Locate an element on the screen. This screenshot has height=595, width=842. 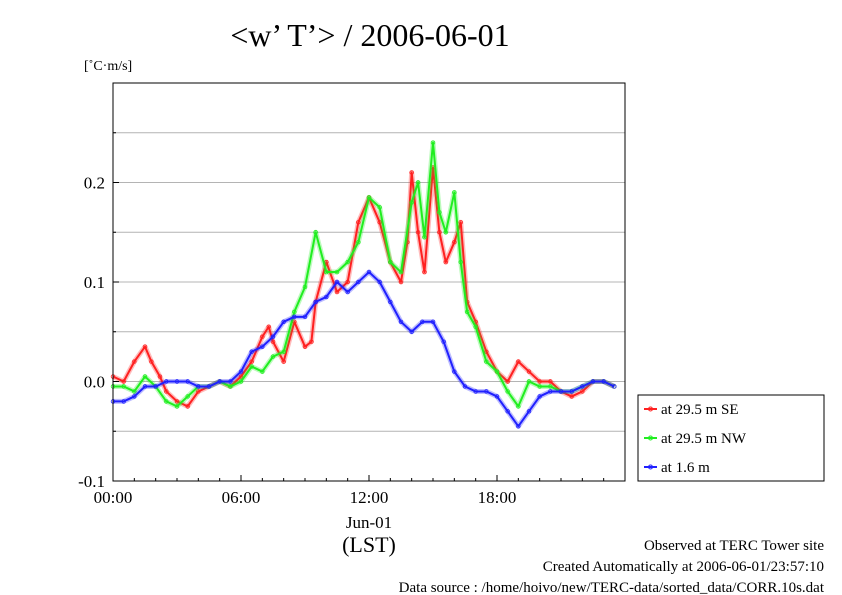
legend-box is located at coordinates (731, 438).